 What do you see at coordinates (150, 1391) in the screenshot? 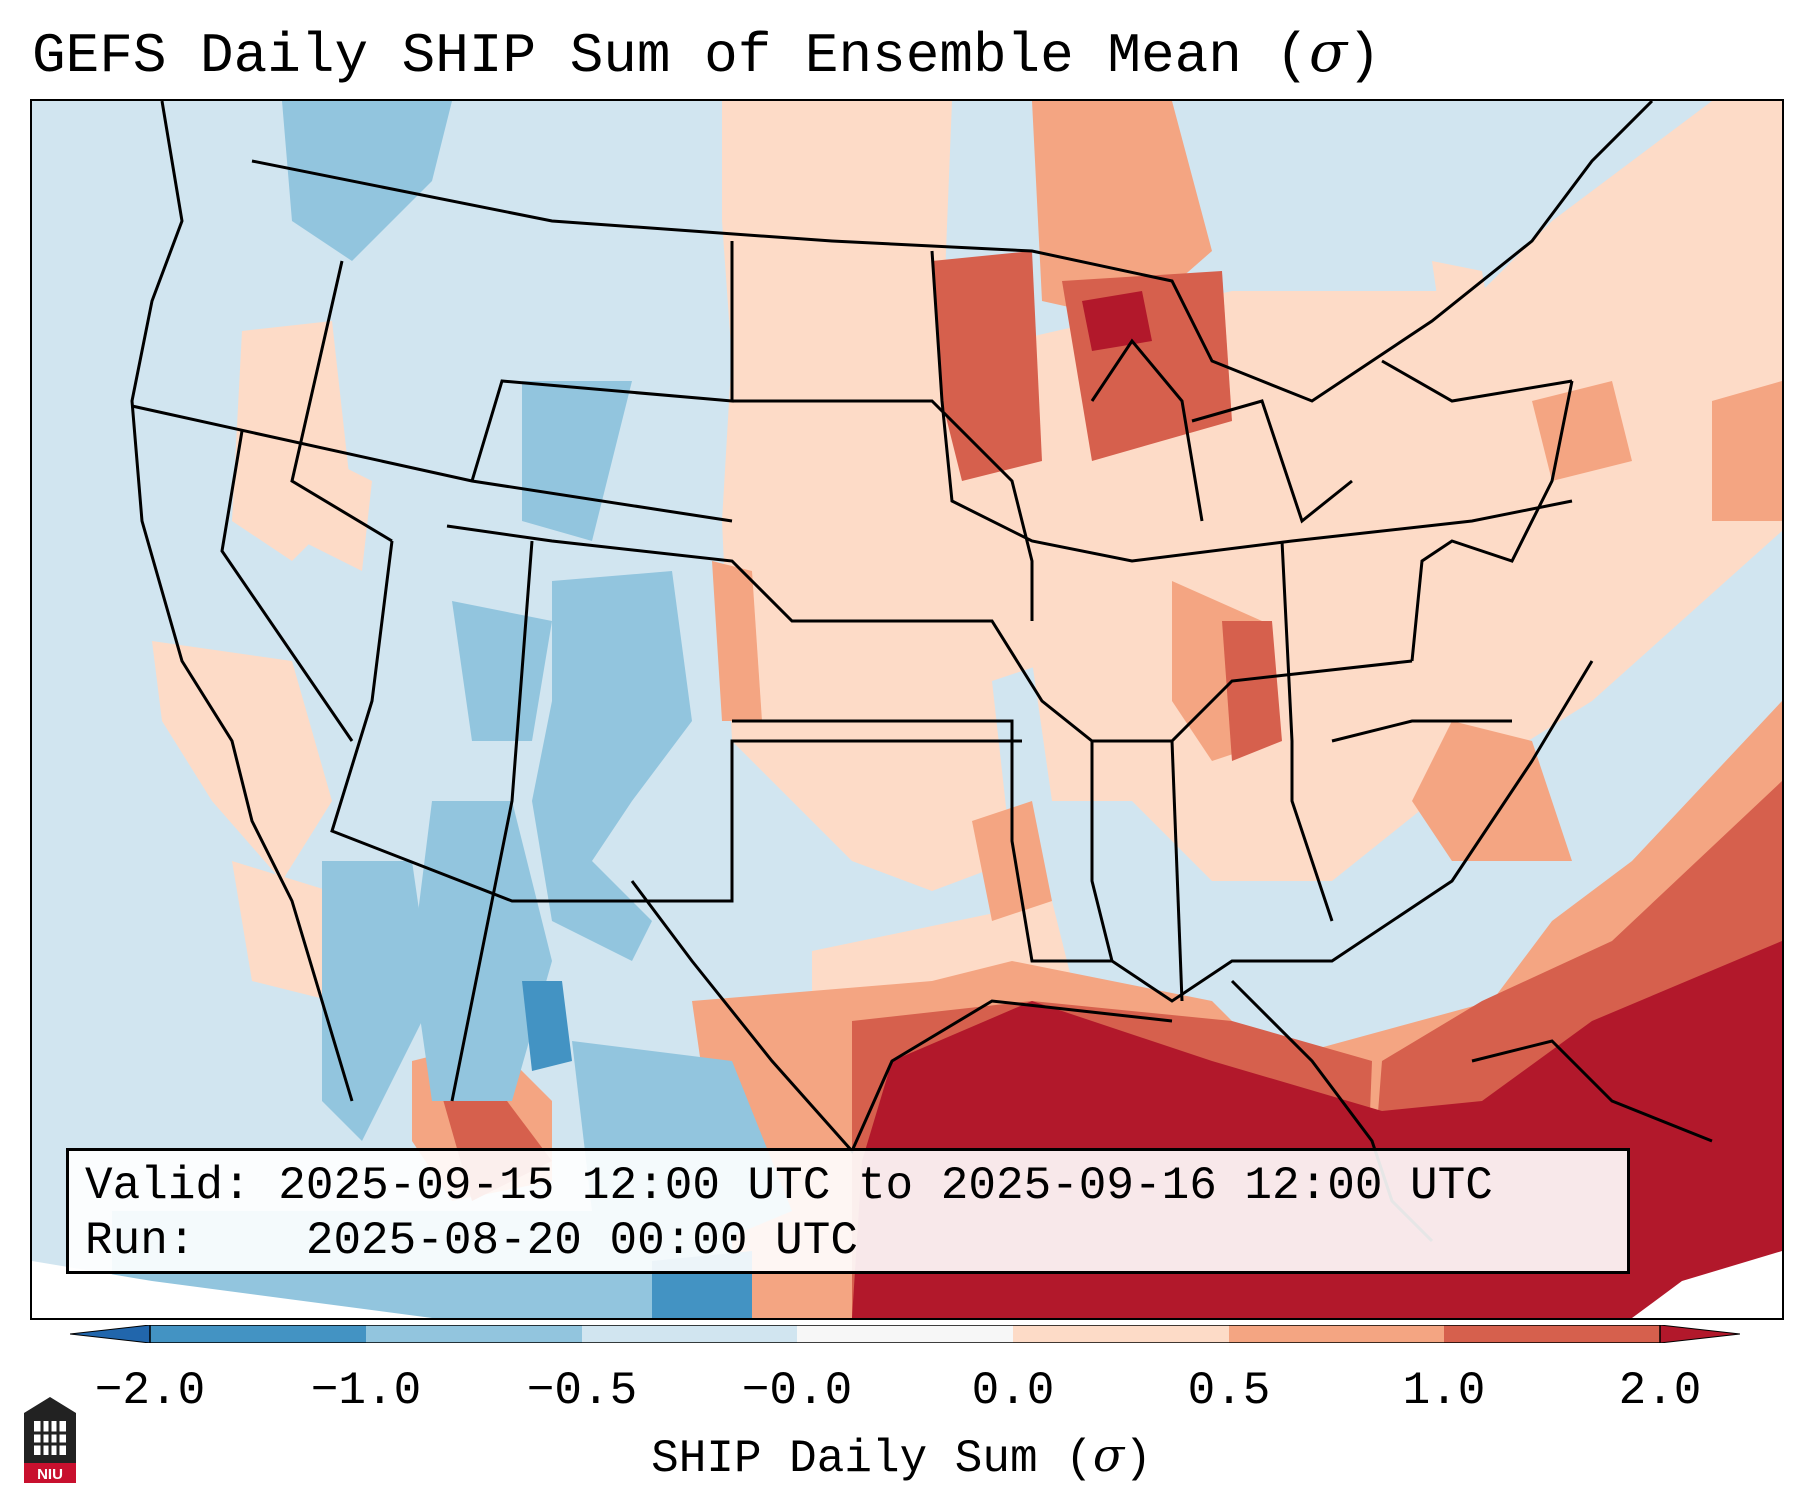
I see `colorbar-tick-label: −2.0` at bounding box center [150, 1391].